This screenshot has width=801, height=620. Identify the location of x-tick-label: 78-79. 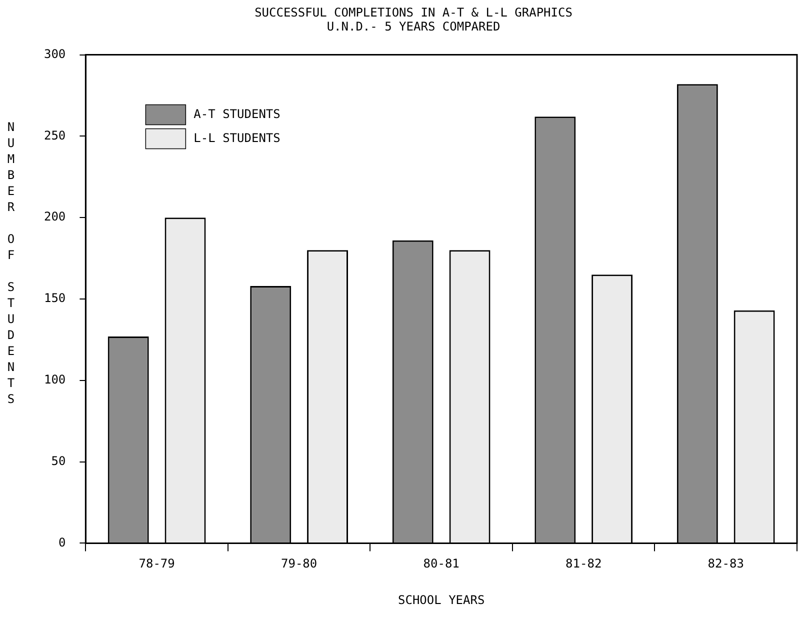
(156, 563).